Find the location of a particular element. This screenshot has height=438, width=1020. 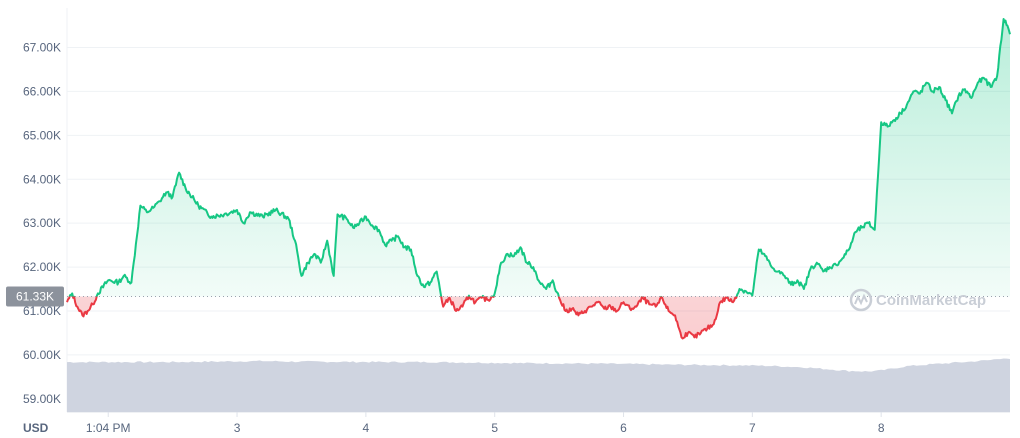

x-tick-label: 6 is located at coordinates (623, 428).